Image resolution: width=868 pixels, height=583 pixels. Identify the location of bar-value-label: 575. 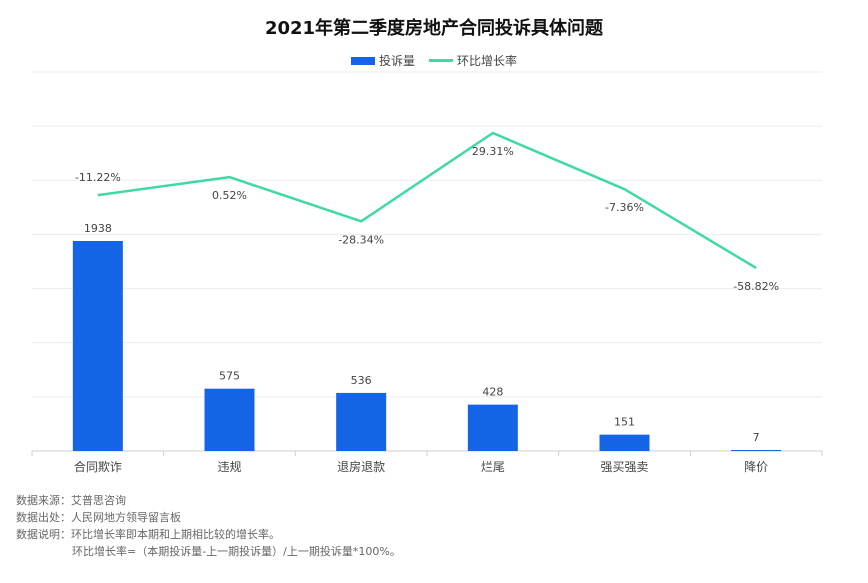
(229, 376).